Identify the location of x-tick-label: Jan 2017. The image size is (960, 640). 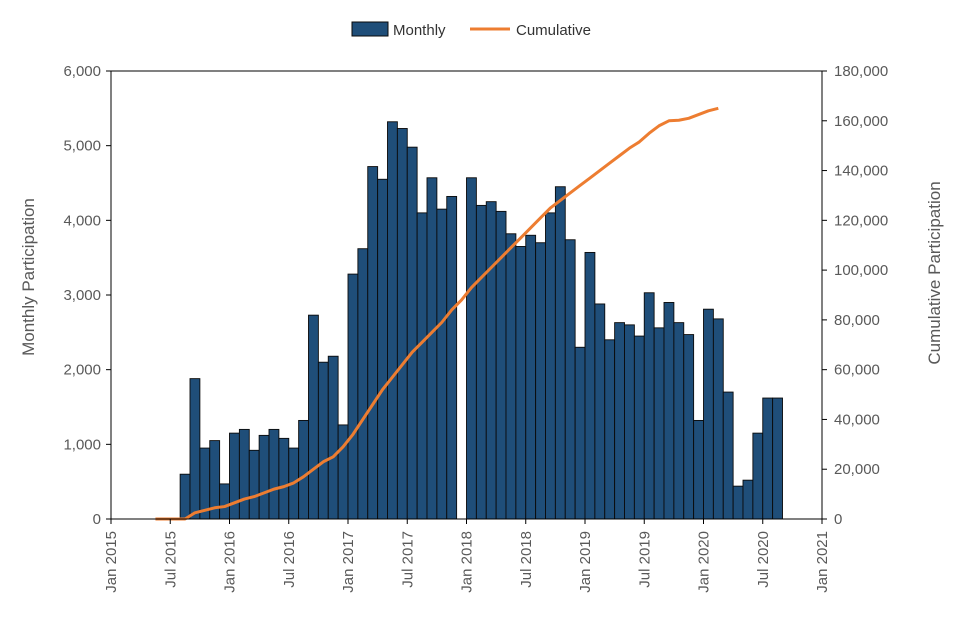
(348, 562).